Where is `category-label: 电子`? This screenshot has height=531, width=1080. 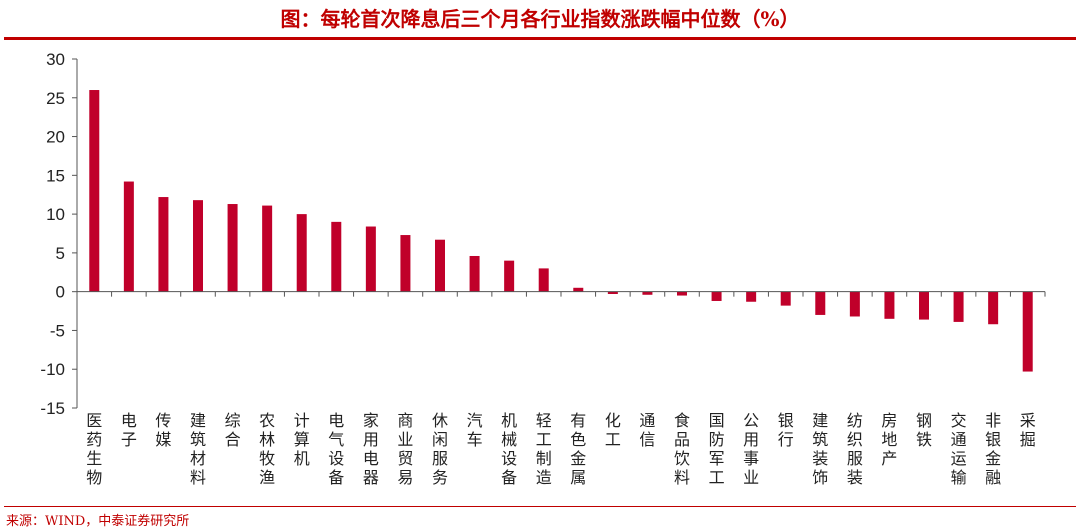 category-label: 电子 is located at coordinates (129, 430).